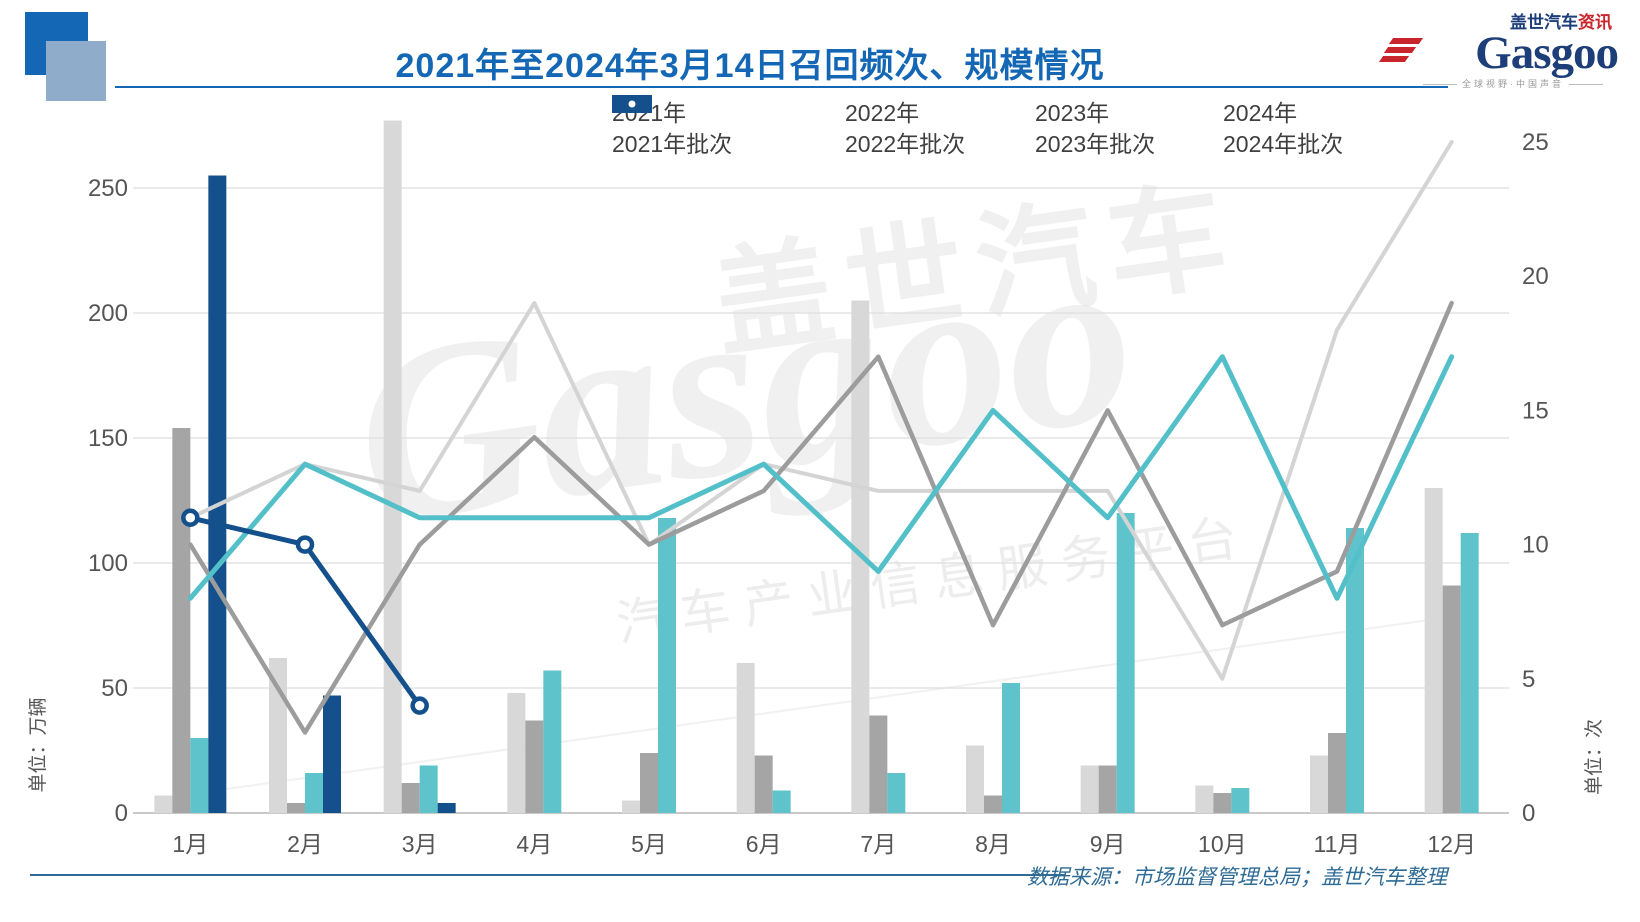 Image resolution: width=1640 pixels, height=922 pixels. I want to click on right-axis-tick-15: 15, so click(1535, 410).